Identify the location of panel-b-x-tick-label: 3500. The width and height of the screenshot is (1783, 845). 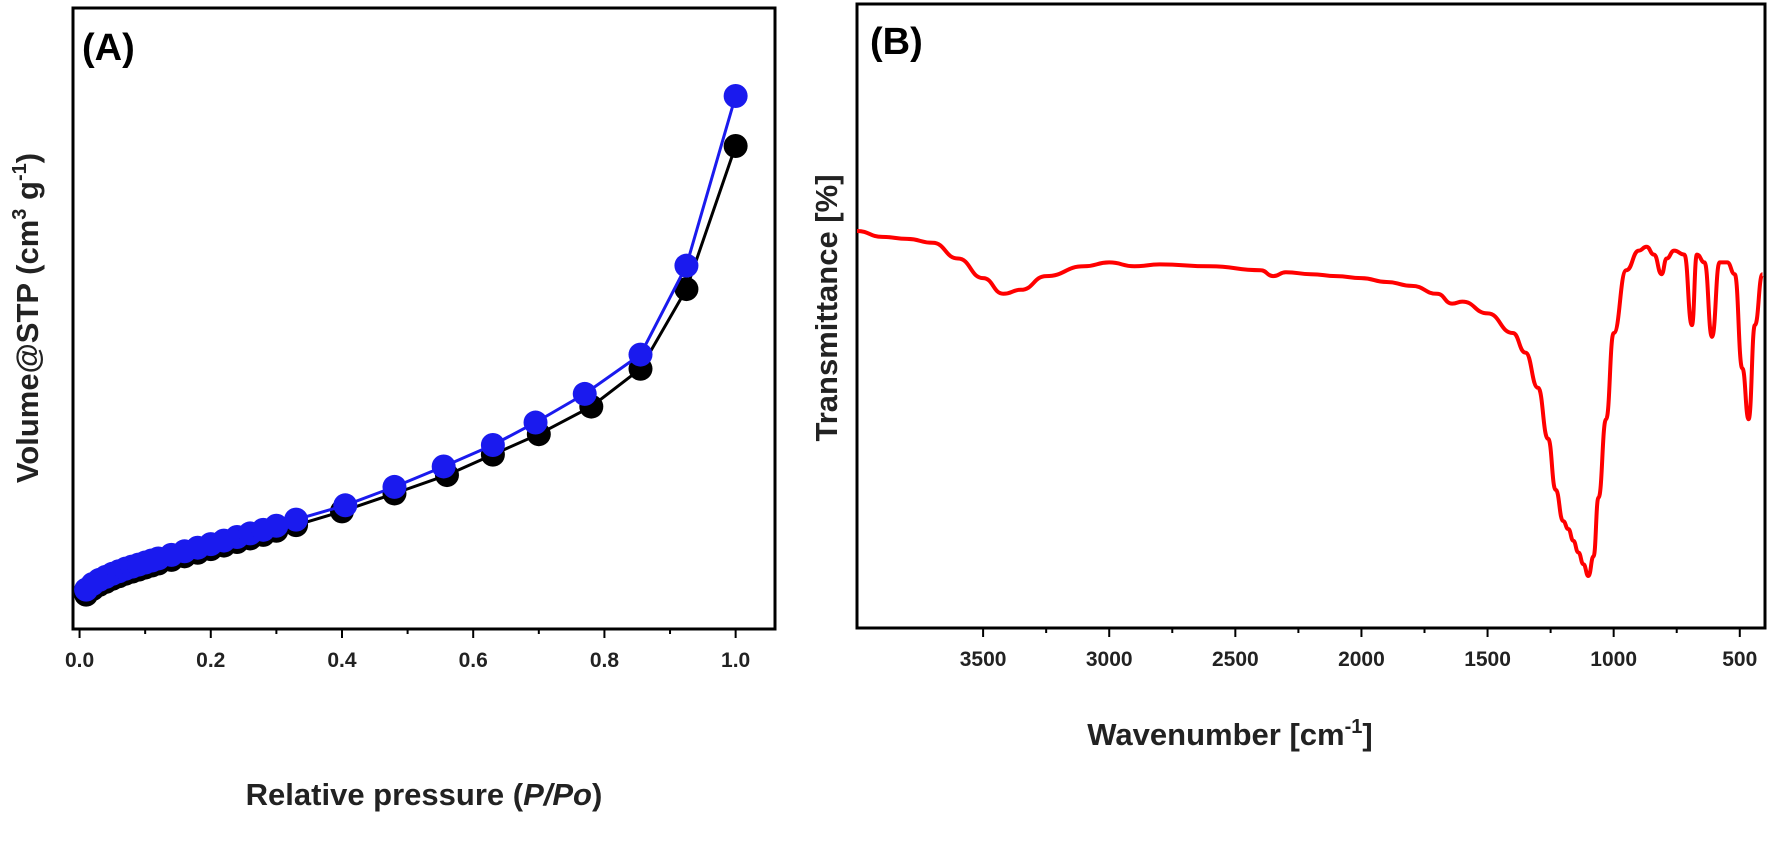
(983, 659).